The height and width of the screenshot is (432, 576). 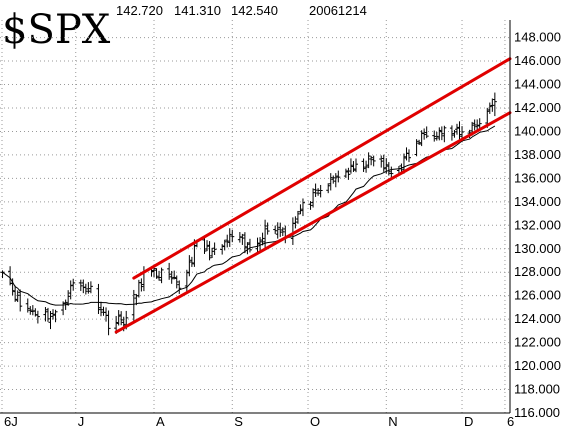 What do you see at coordinates (537, 271) in the screenshot?
I see `y-tick-label: 128.000` at bounding box center [537, 271].